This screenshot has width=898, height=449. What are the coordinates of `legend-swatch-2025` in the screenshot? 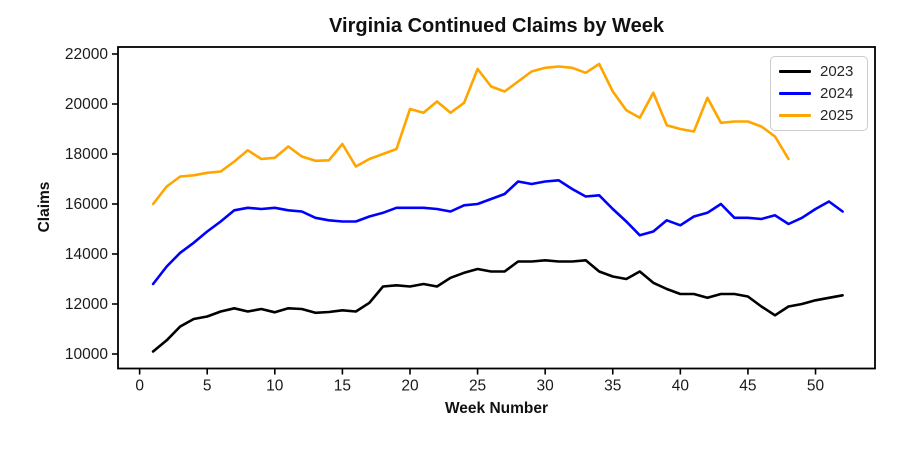 It's located at (795, 116).